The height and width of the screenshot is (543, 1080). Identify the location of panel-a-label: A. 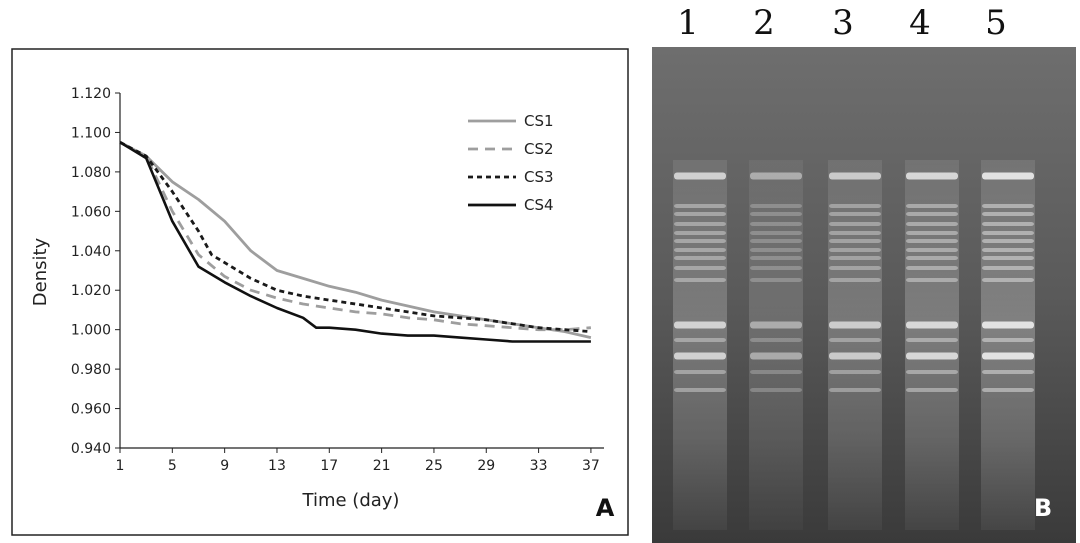
(605, 508).